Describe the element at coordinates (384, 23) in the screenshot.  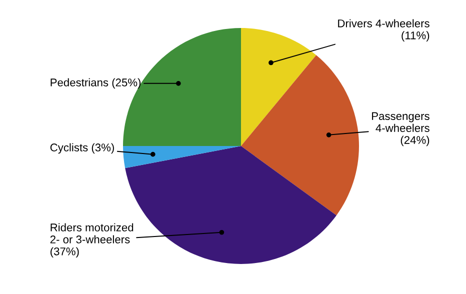
I see `slice-label: Drivers 4-wheelers` at that location.